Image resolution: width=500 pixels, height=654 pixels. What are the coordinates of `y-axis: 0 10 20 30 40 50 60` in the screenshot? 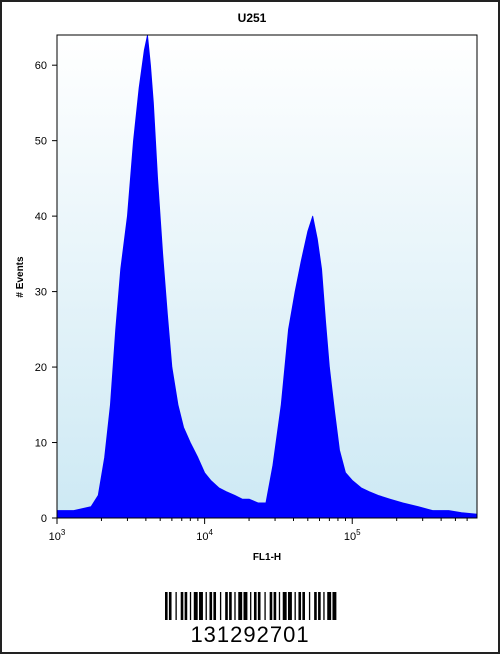 It's located at (46, 292).